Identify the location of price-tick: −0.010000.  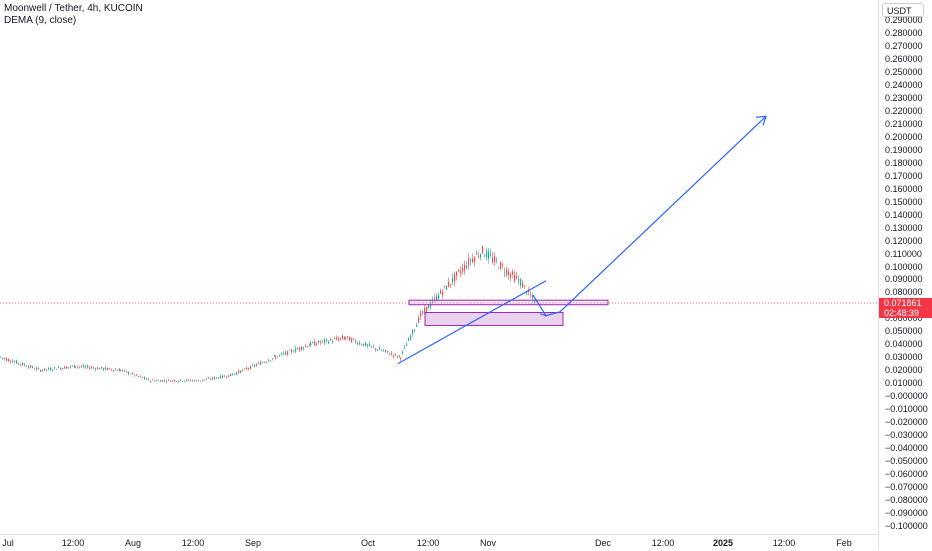
(906, 408).